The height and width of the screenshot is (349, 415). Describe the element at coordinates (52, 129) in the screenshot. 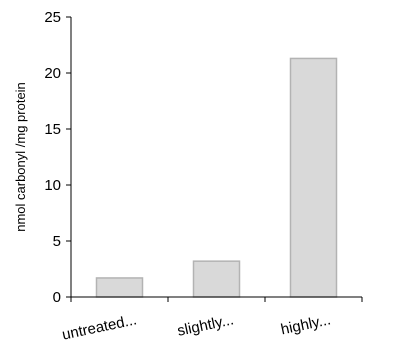

I see `y-tick-label: 15` at that location.